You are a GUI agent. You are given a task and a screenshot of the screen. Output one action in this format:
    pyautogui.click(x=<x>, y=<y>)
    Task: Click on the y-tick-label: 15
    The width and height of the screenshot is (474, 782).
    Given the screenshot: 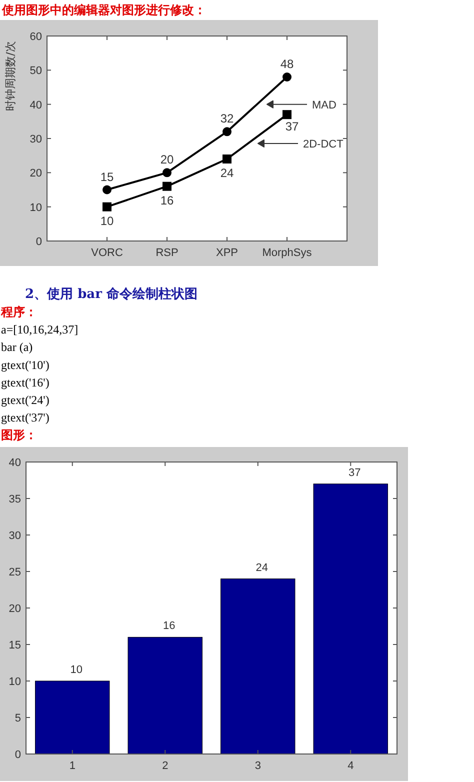 What is the action you would take?
    pyautogui.click(x=14, y=646)
    